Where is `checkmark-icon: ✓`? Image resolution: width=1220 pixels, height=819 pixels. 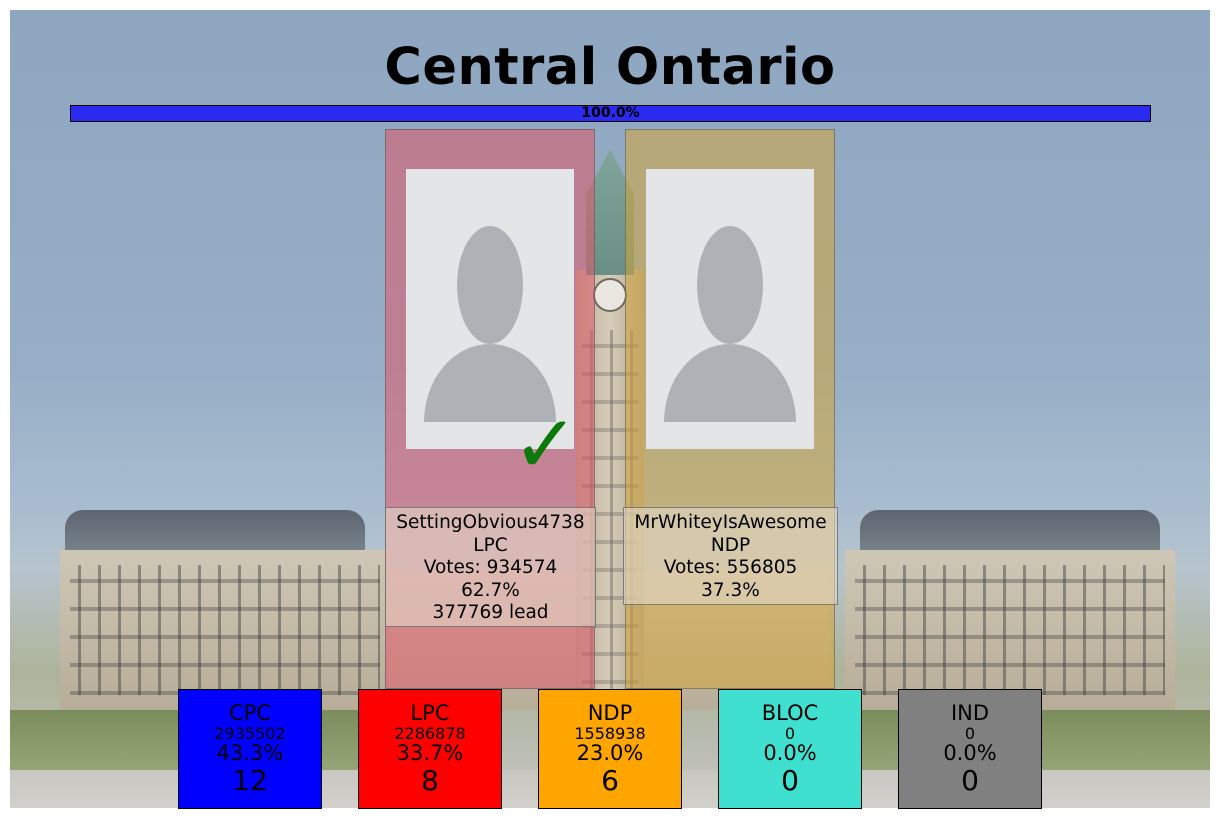
checkmark-icon: ✓ is located at coordinates (546, 444).